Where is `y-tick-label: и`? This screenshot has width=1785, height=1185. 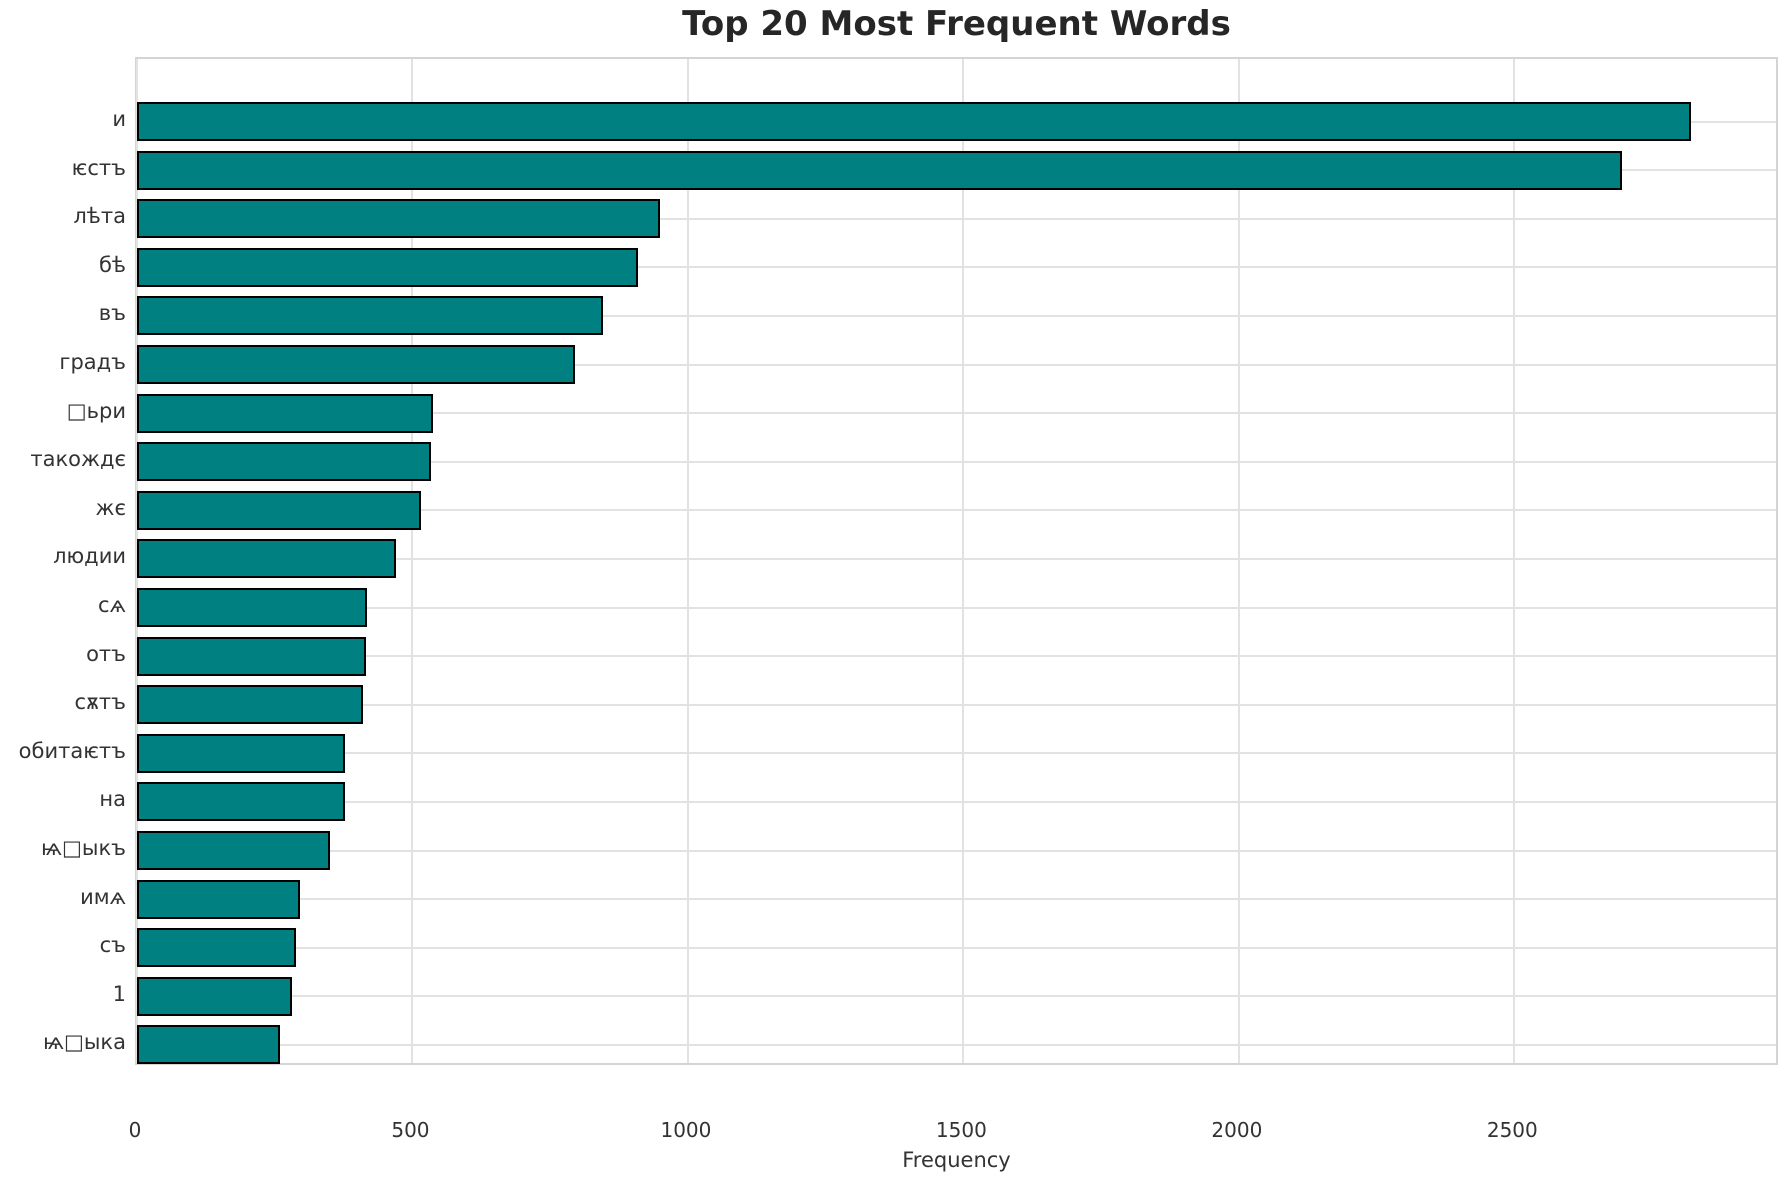 y-tick-label: и is located at coordinates (119, 119).